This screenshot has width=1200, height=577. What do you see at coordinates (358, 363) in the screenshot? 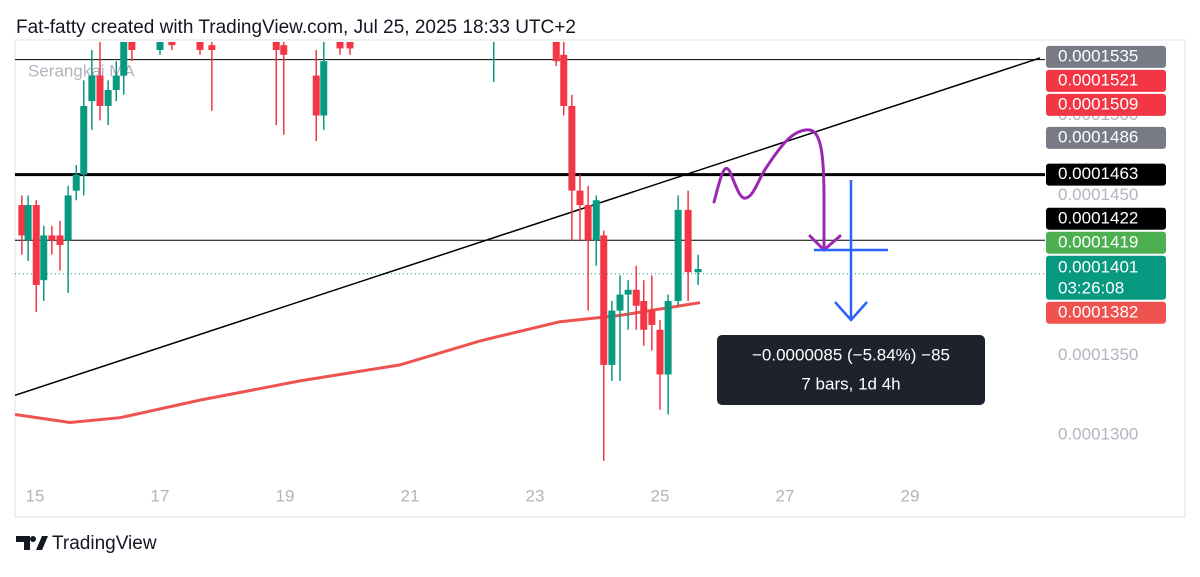
I see `ma-line` at bounding box center [358, 363].